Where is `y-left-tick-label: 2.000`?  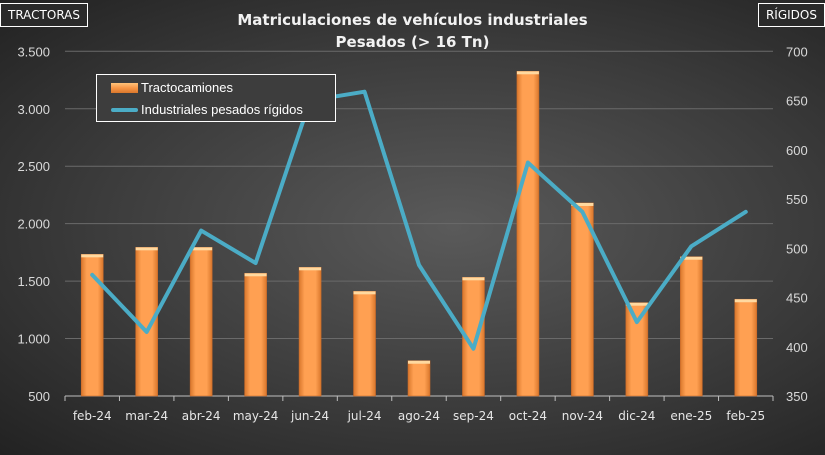
y-left-tick-label: 2.000 is located at coordinates (33, 224).